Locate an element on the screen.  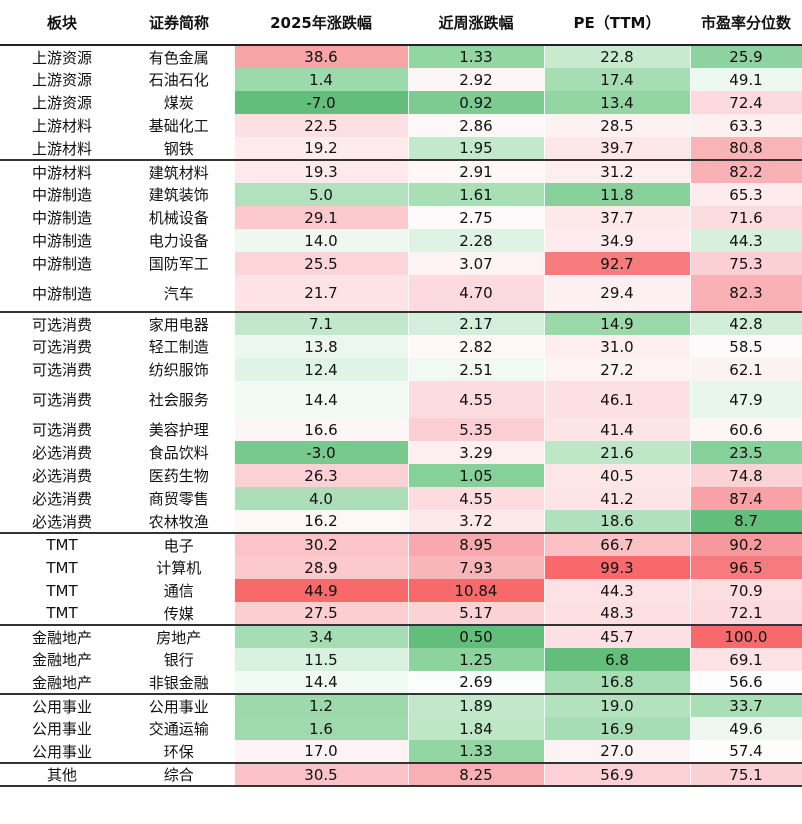
cell-sector: 中游材料 is located at coordinates (62, 171).